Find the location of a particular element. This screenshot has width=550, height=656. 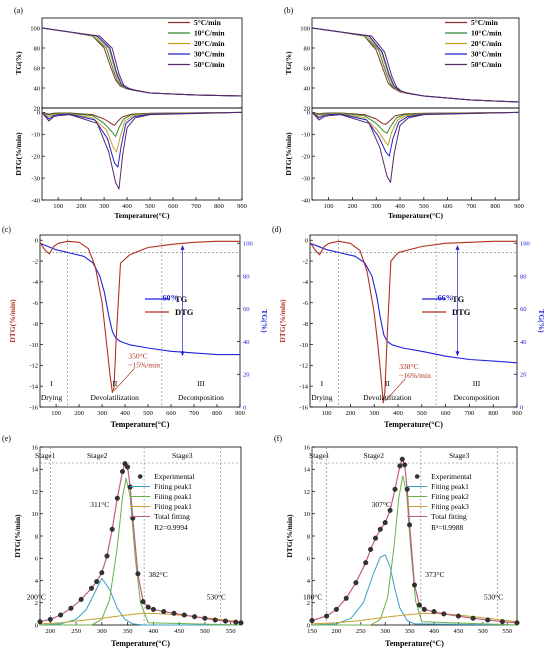

tg-y-tick-label: 20 is located at coordinates (37, 108).